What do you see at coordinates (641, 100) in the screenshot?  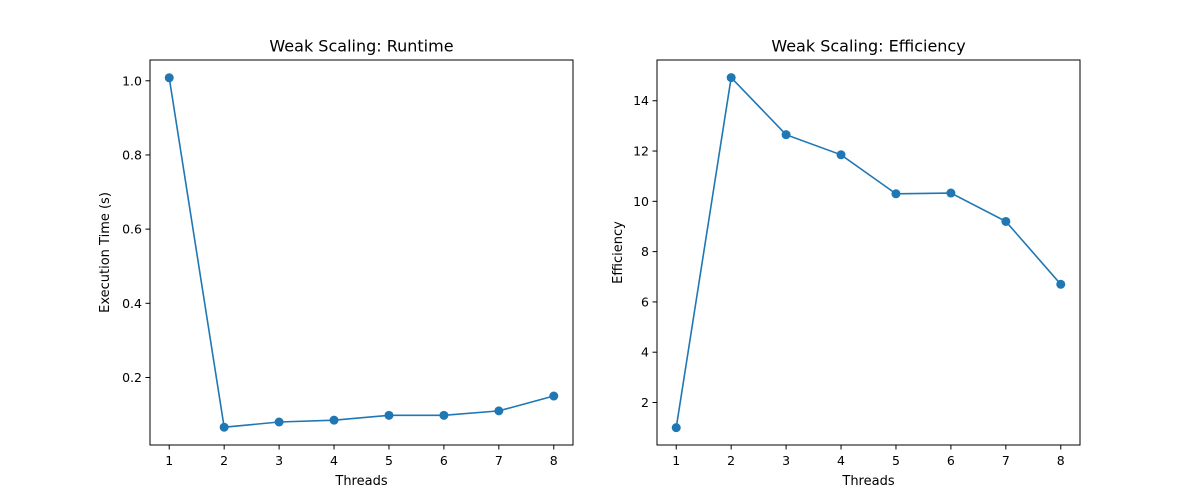 I see `efficiency-y-tick-label: 14` at bounding box center [641, 100].